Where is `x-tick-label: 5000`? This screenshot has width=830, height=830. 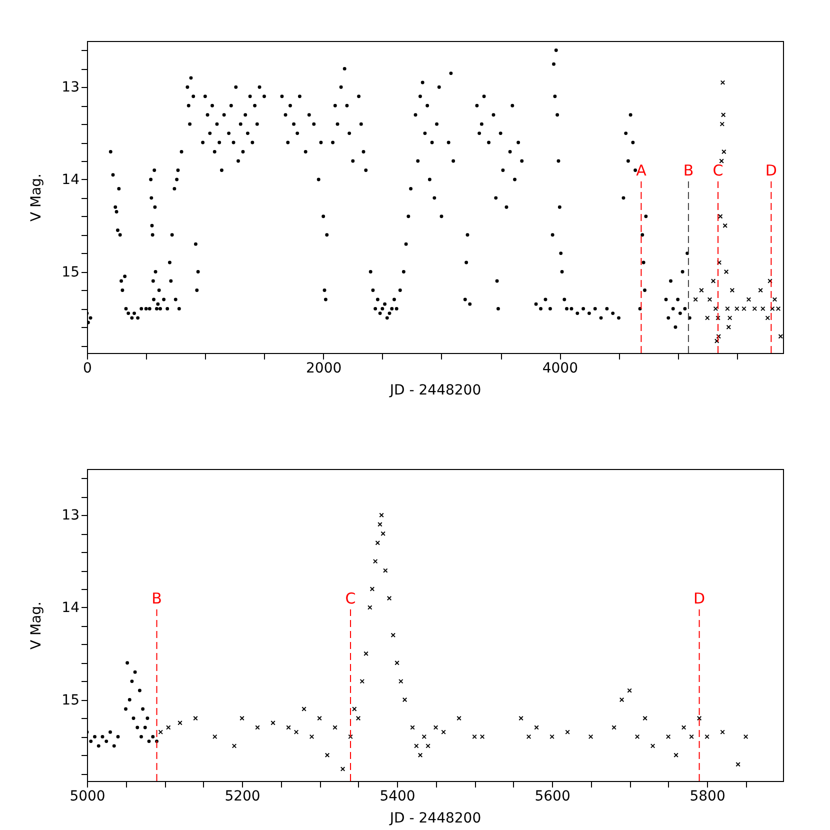
x-tick-label: 5000 is located at coordinates (88, 796).